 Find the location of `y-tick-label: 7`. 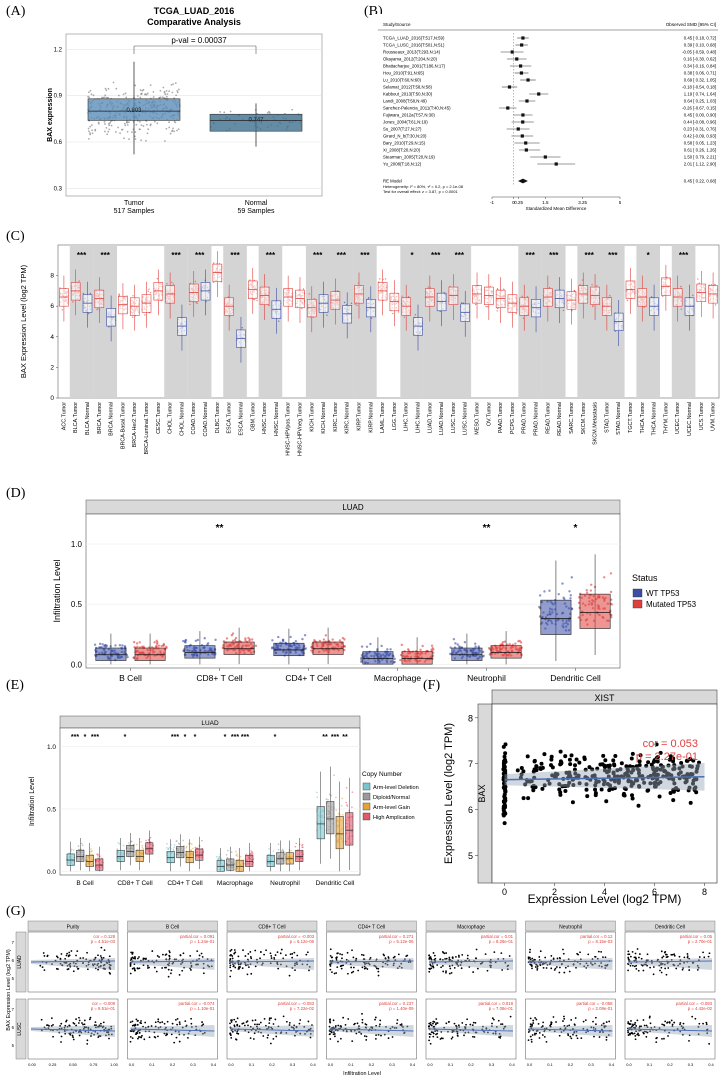

y-tick-label: 7 is located at coordinates (13, 942).